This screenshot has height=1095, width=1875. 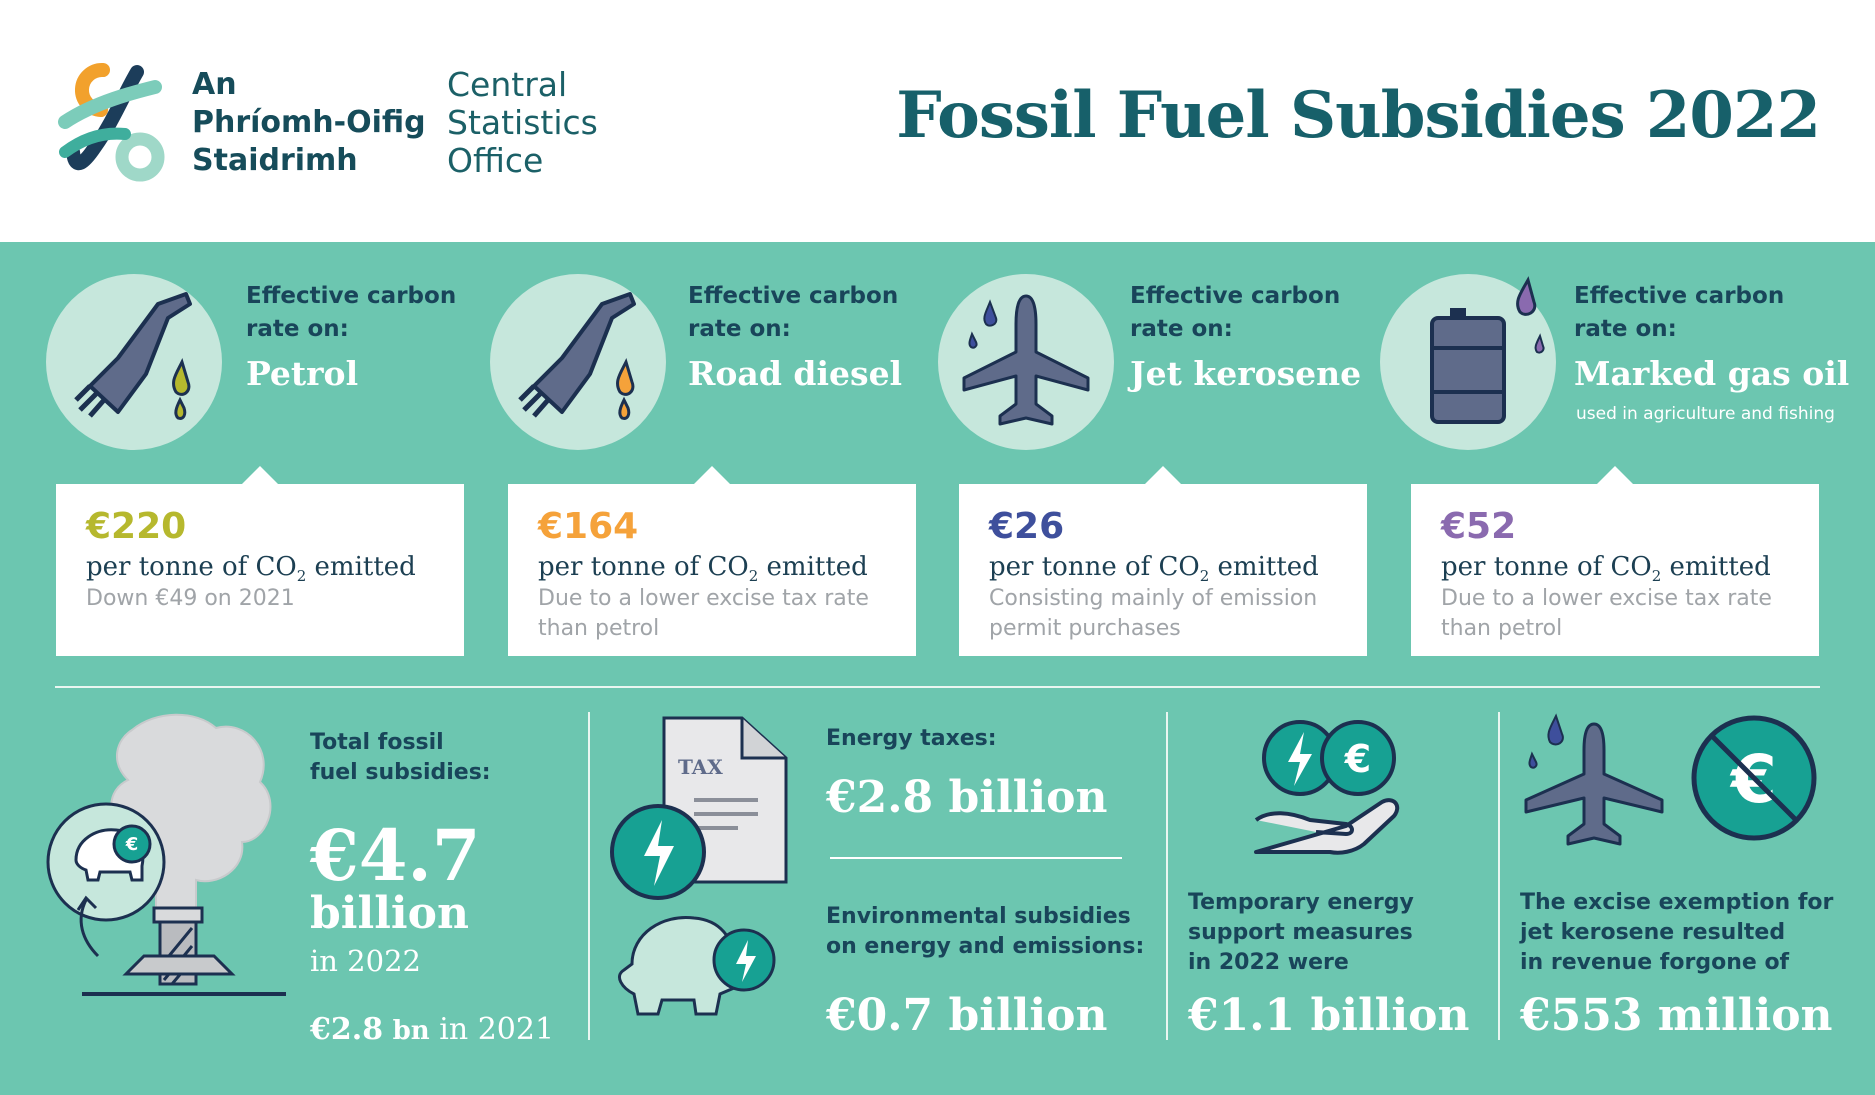 I want to click on cso-logo-icon, so click(x=111, y=122).